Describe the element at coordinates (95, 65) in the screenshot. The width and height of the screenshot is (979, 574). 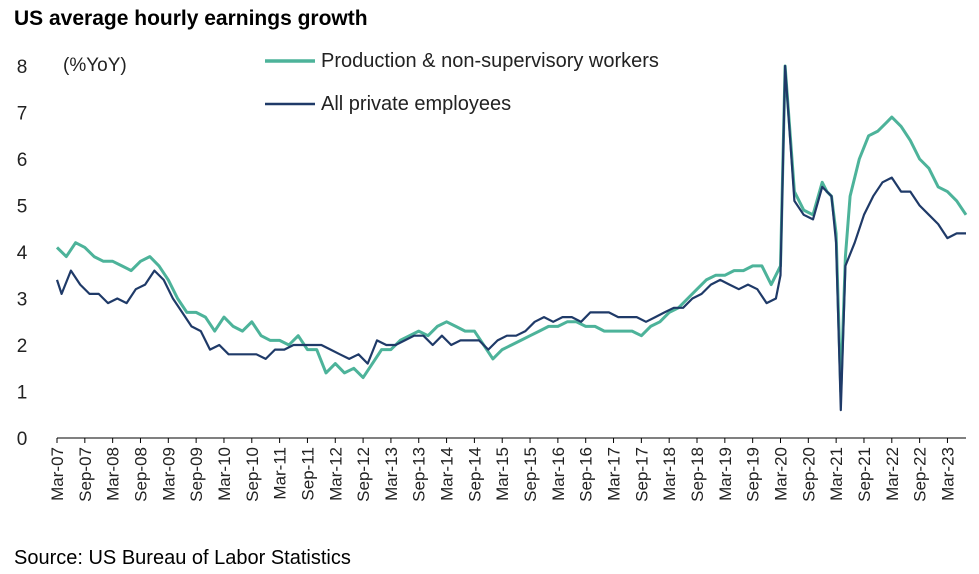
I see `y-axis-unit-label: (%YoY)` at that location.